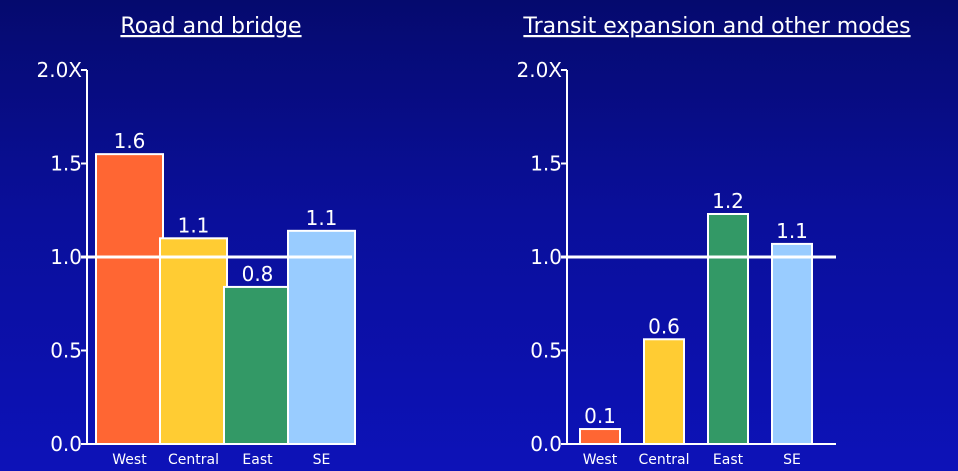  I want to click on left-bar-central, so click(193, 341).